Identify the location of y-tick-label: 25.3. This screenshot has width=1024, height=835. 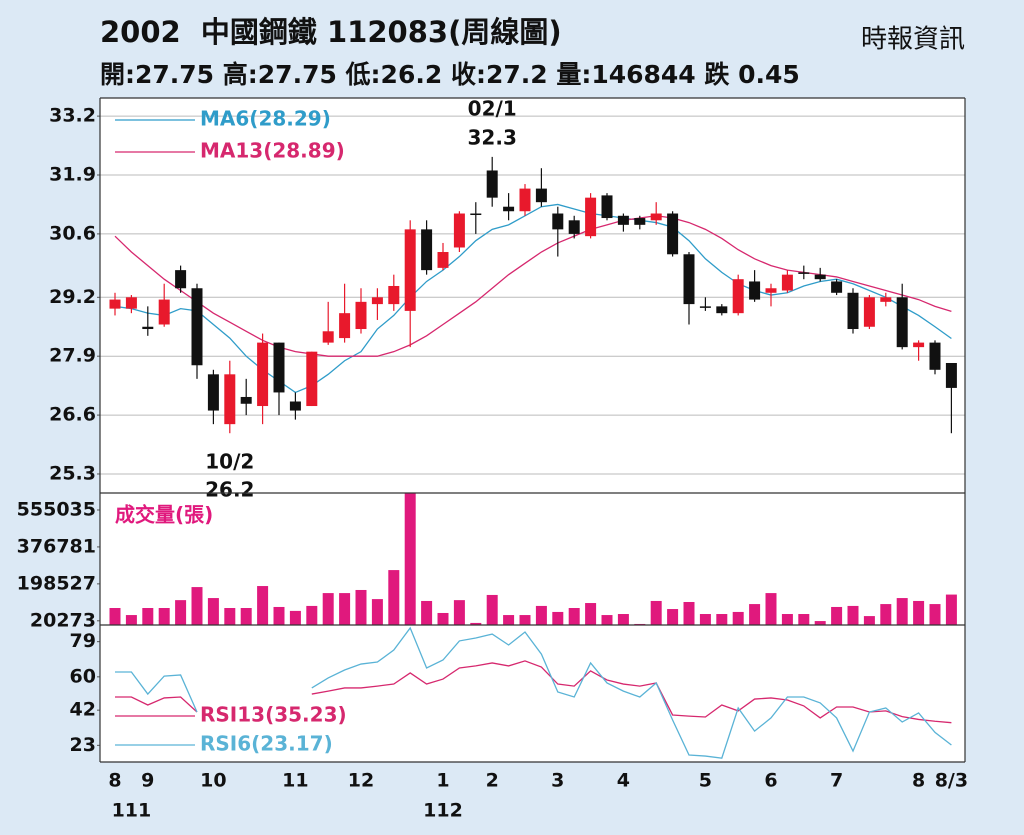
(72, 473).